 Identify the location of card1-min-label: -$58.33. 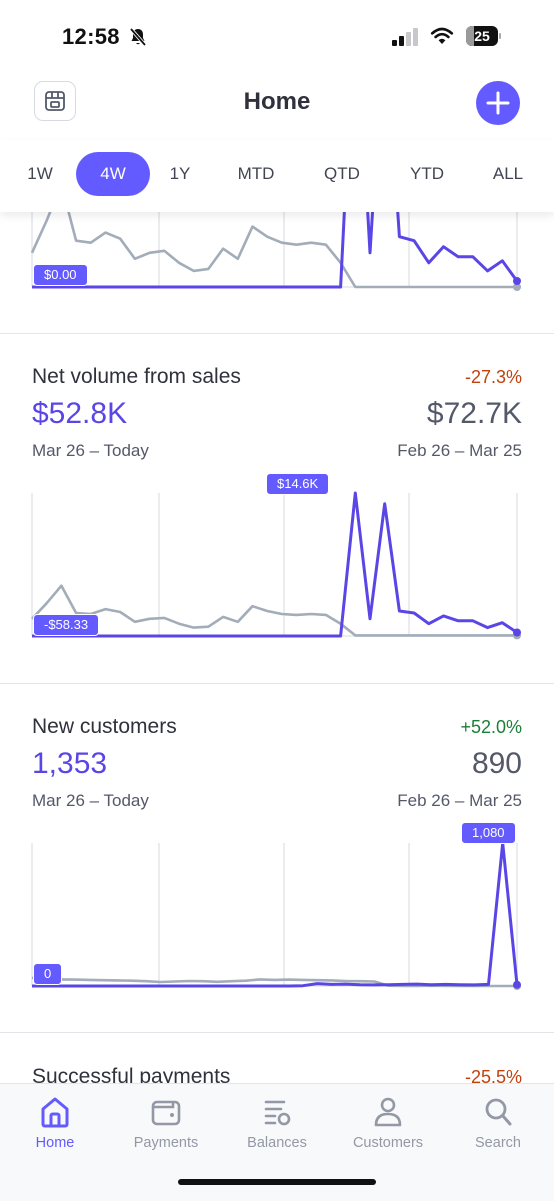
(66, 625).